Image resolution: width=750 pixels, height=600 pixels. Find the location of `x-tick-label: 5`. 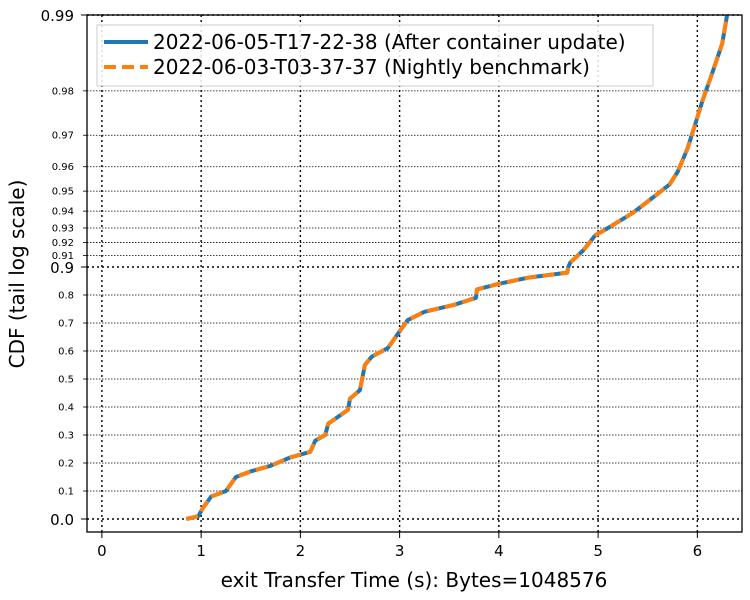

x-tick-label: 5 is located at coordinates (598, 551).